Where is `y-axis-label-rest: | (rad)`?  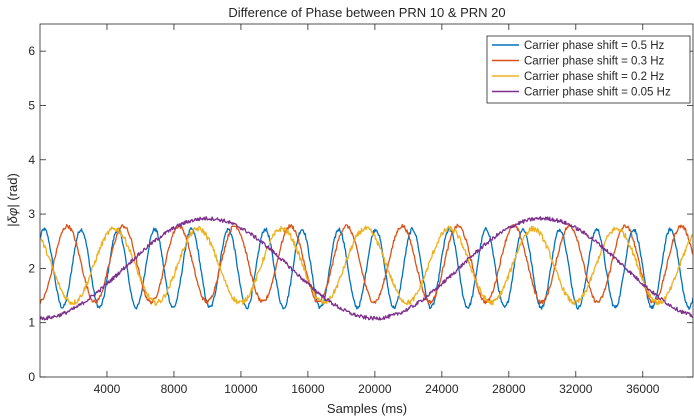
y-axis-label-rest: | (rad) is located at coordinates (12, 190).